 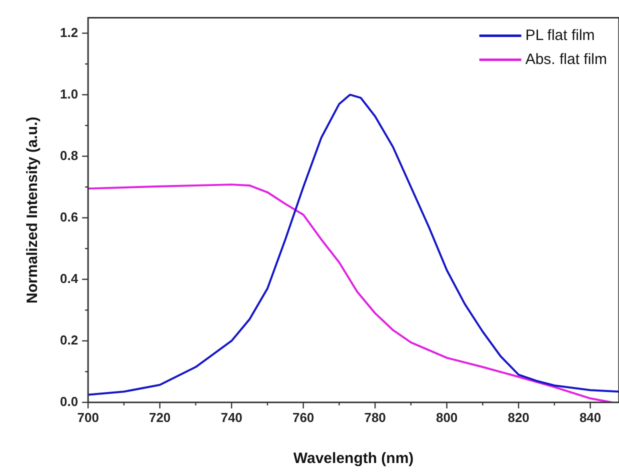 I want to click on x-tick-label: 700, so click(x=88, y=417).